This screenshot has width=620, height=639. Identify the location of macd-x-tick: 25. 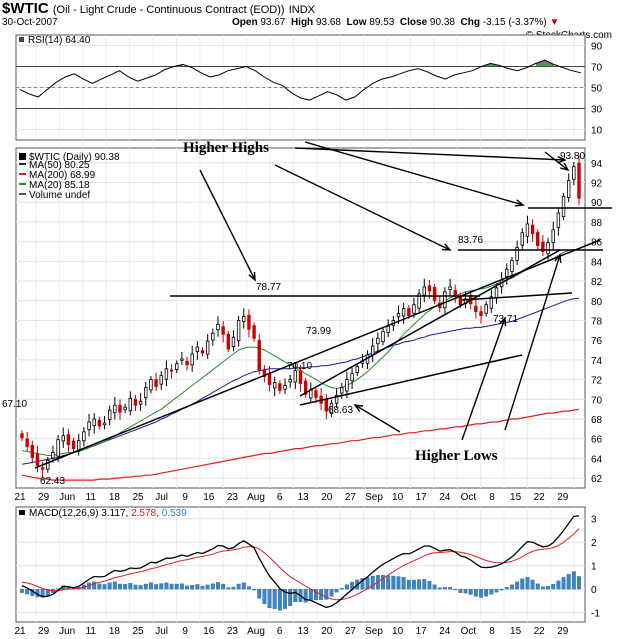
(138, 631).